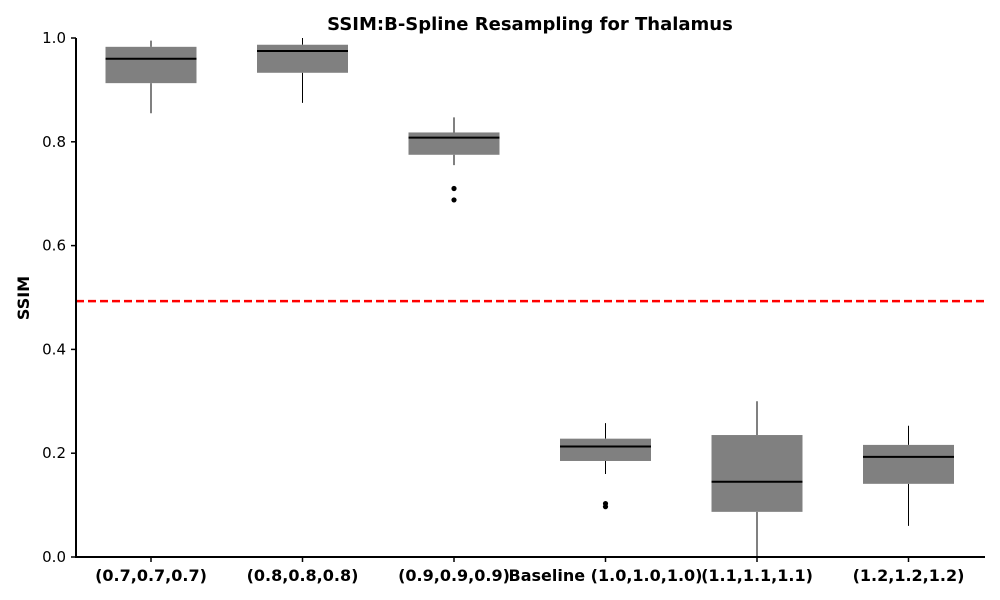 This screenshot has height=600, width=1000. What do you see at coordinates (23, 298) in the screenshot?
I see `y-axis-label: SSIM` at bounding box center [23, 298].